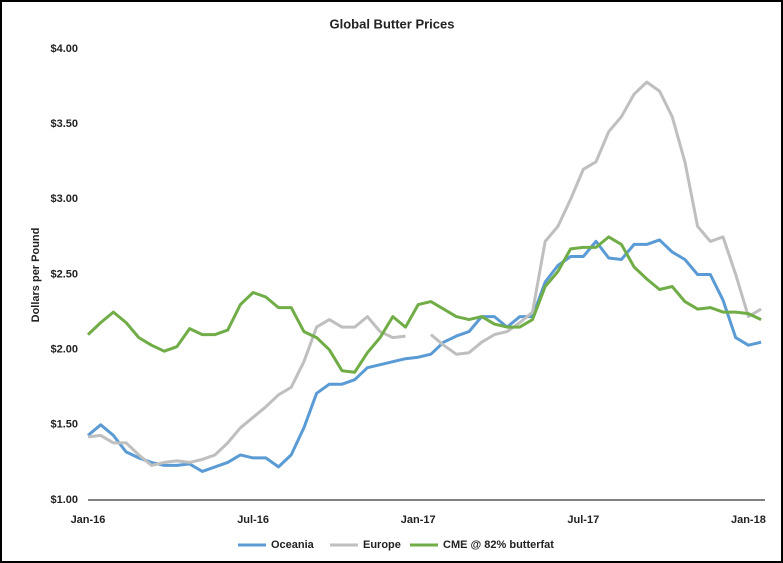  I want to click on y-tick-label: $3.50, so click(64, 124).